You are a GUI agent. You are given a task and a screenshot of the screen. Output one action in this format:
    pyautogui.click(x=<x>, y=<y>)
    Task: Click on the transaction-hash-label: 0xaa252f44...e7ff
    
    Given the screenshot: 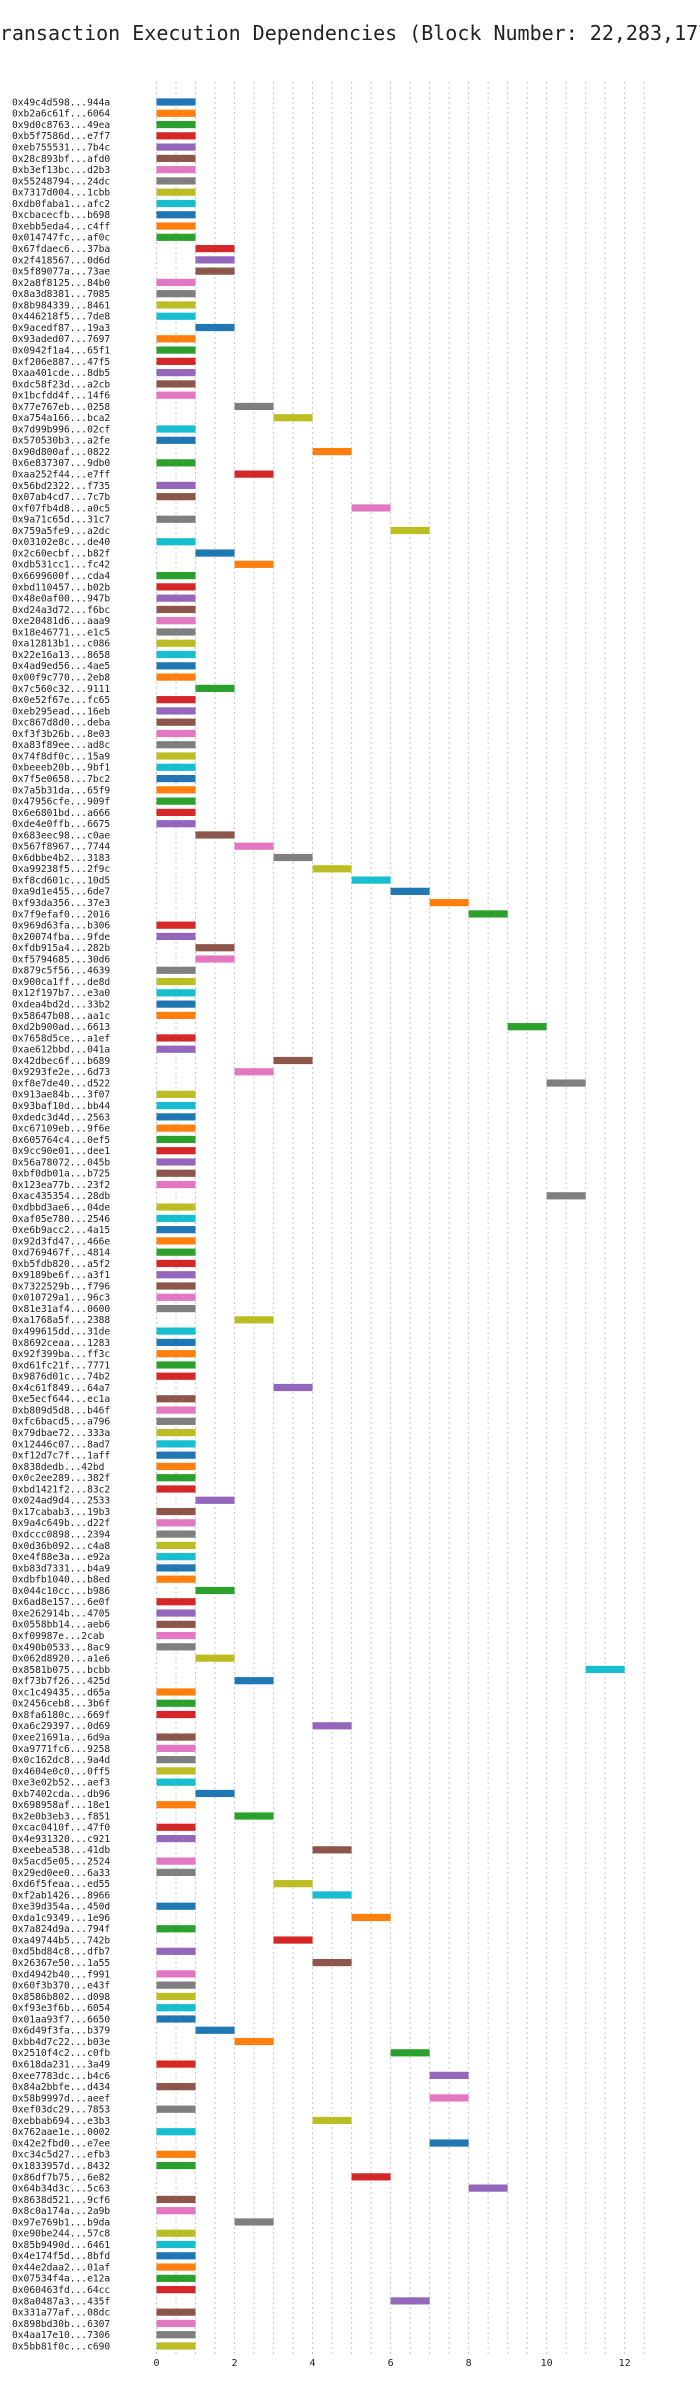 What is the action you would take?
    pyautogui.click(x=61, y=475)
    